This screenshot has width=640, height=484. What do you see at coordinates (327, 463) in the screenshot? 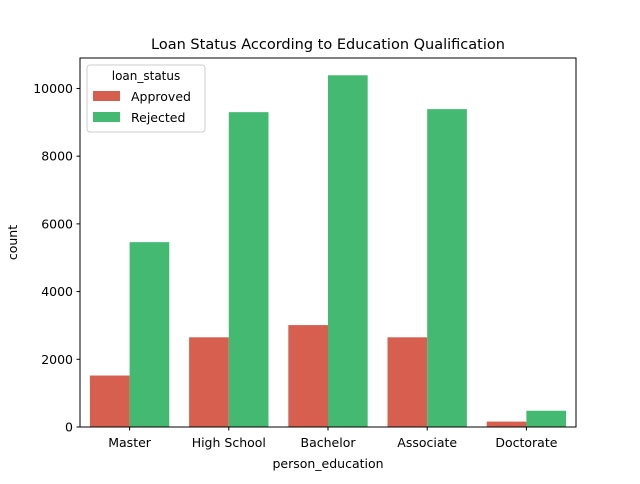
I see `x-axis-label: person_education` at bounding box center [327, 463].